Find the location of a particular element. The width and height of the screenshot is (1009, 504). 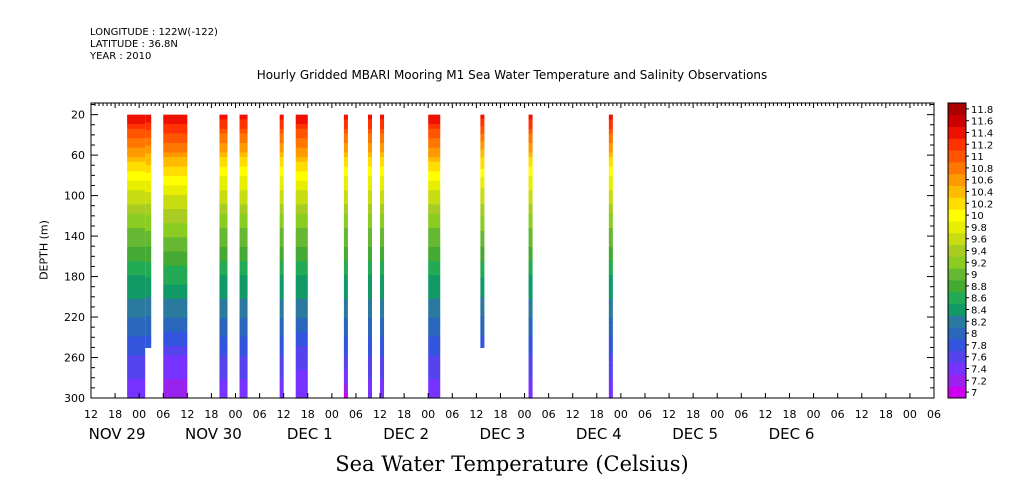

colorbar-label: 10.6 is located at coordinates (982, 181).